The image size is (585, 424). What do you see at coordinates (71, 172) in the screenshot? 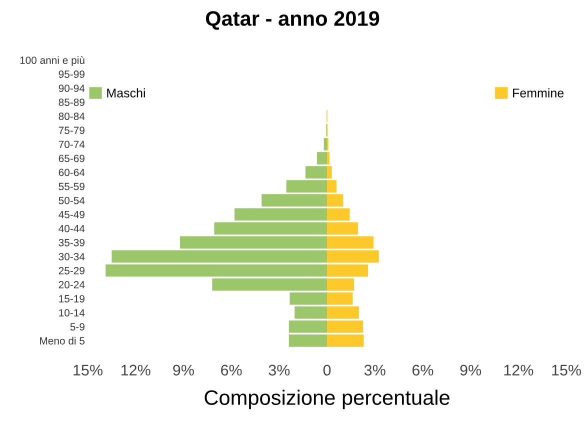
I see `y-tick-label: 60-64` at bounding box center [71, 172].